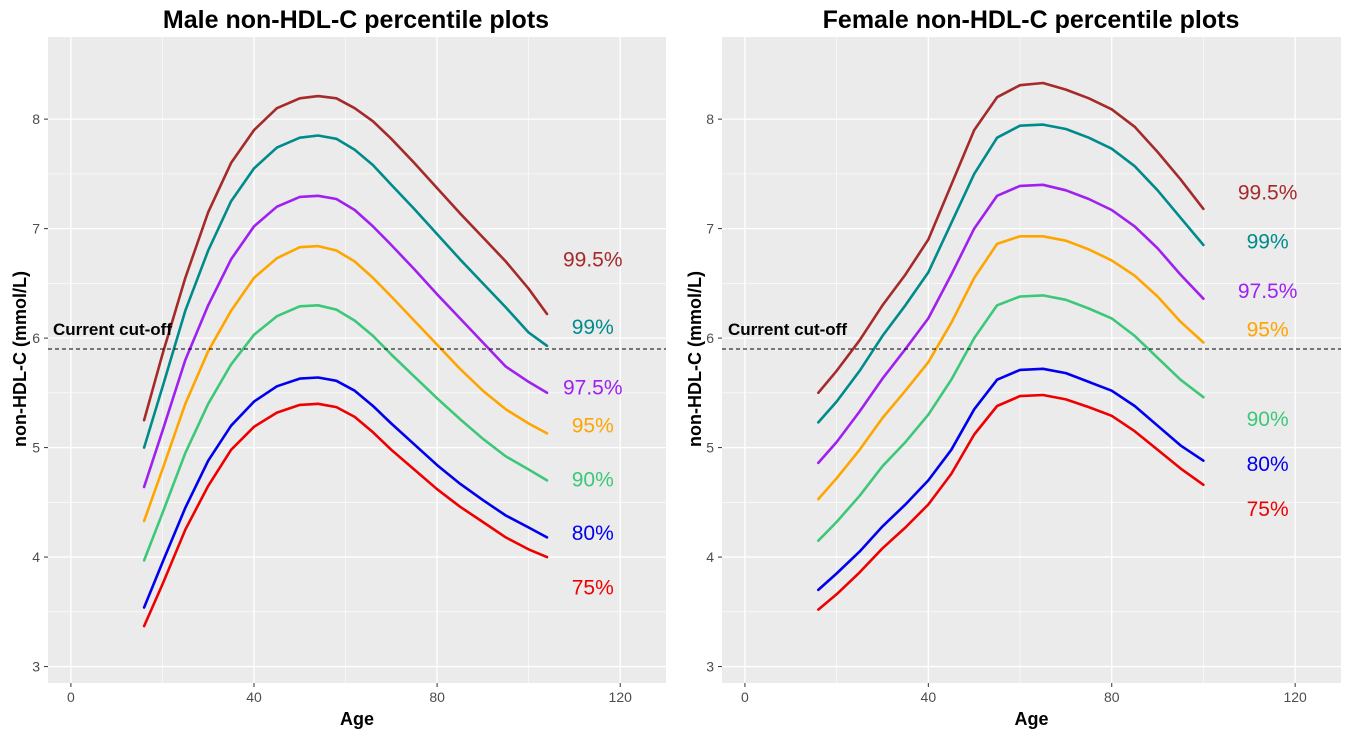  Describe the element at coordinates (356, 20) in the screenshot. I see `chart-title: Male non-HDL-C percentile plots` at that location.